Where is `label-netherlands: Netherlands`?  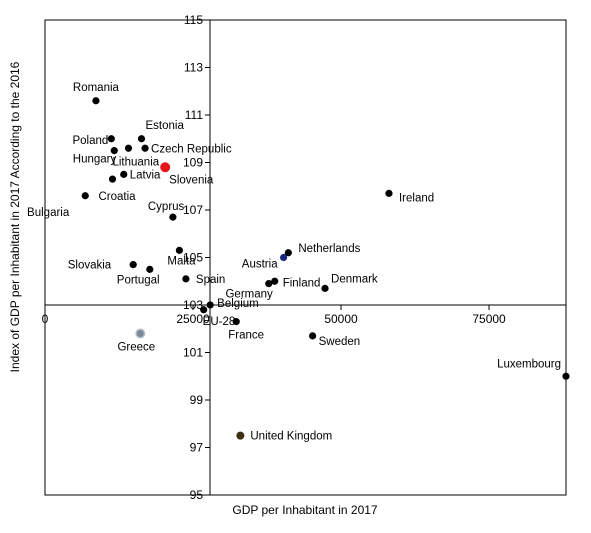 label-netherlands: Netherlands is located at coordinates (329, 249).